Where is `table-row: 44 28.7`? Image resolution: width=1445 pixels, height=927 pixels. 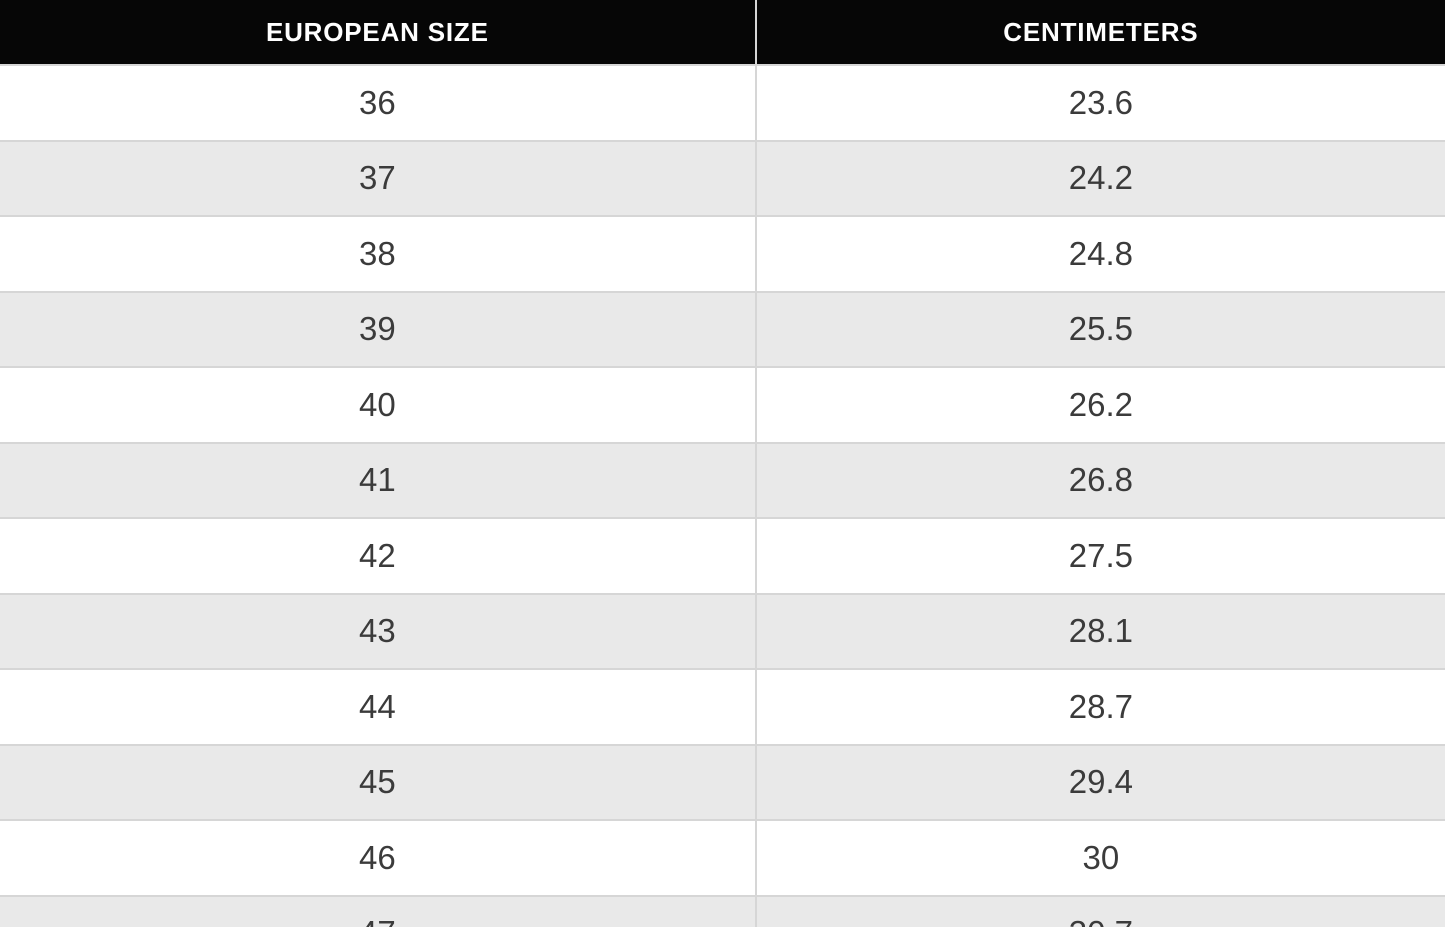 table-row: 44 28.7 is located at coordinates (722, 706).